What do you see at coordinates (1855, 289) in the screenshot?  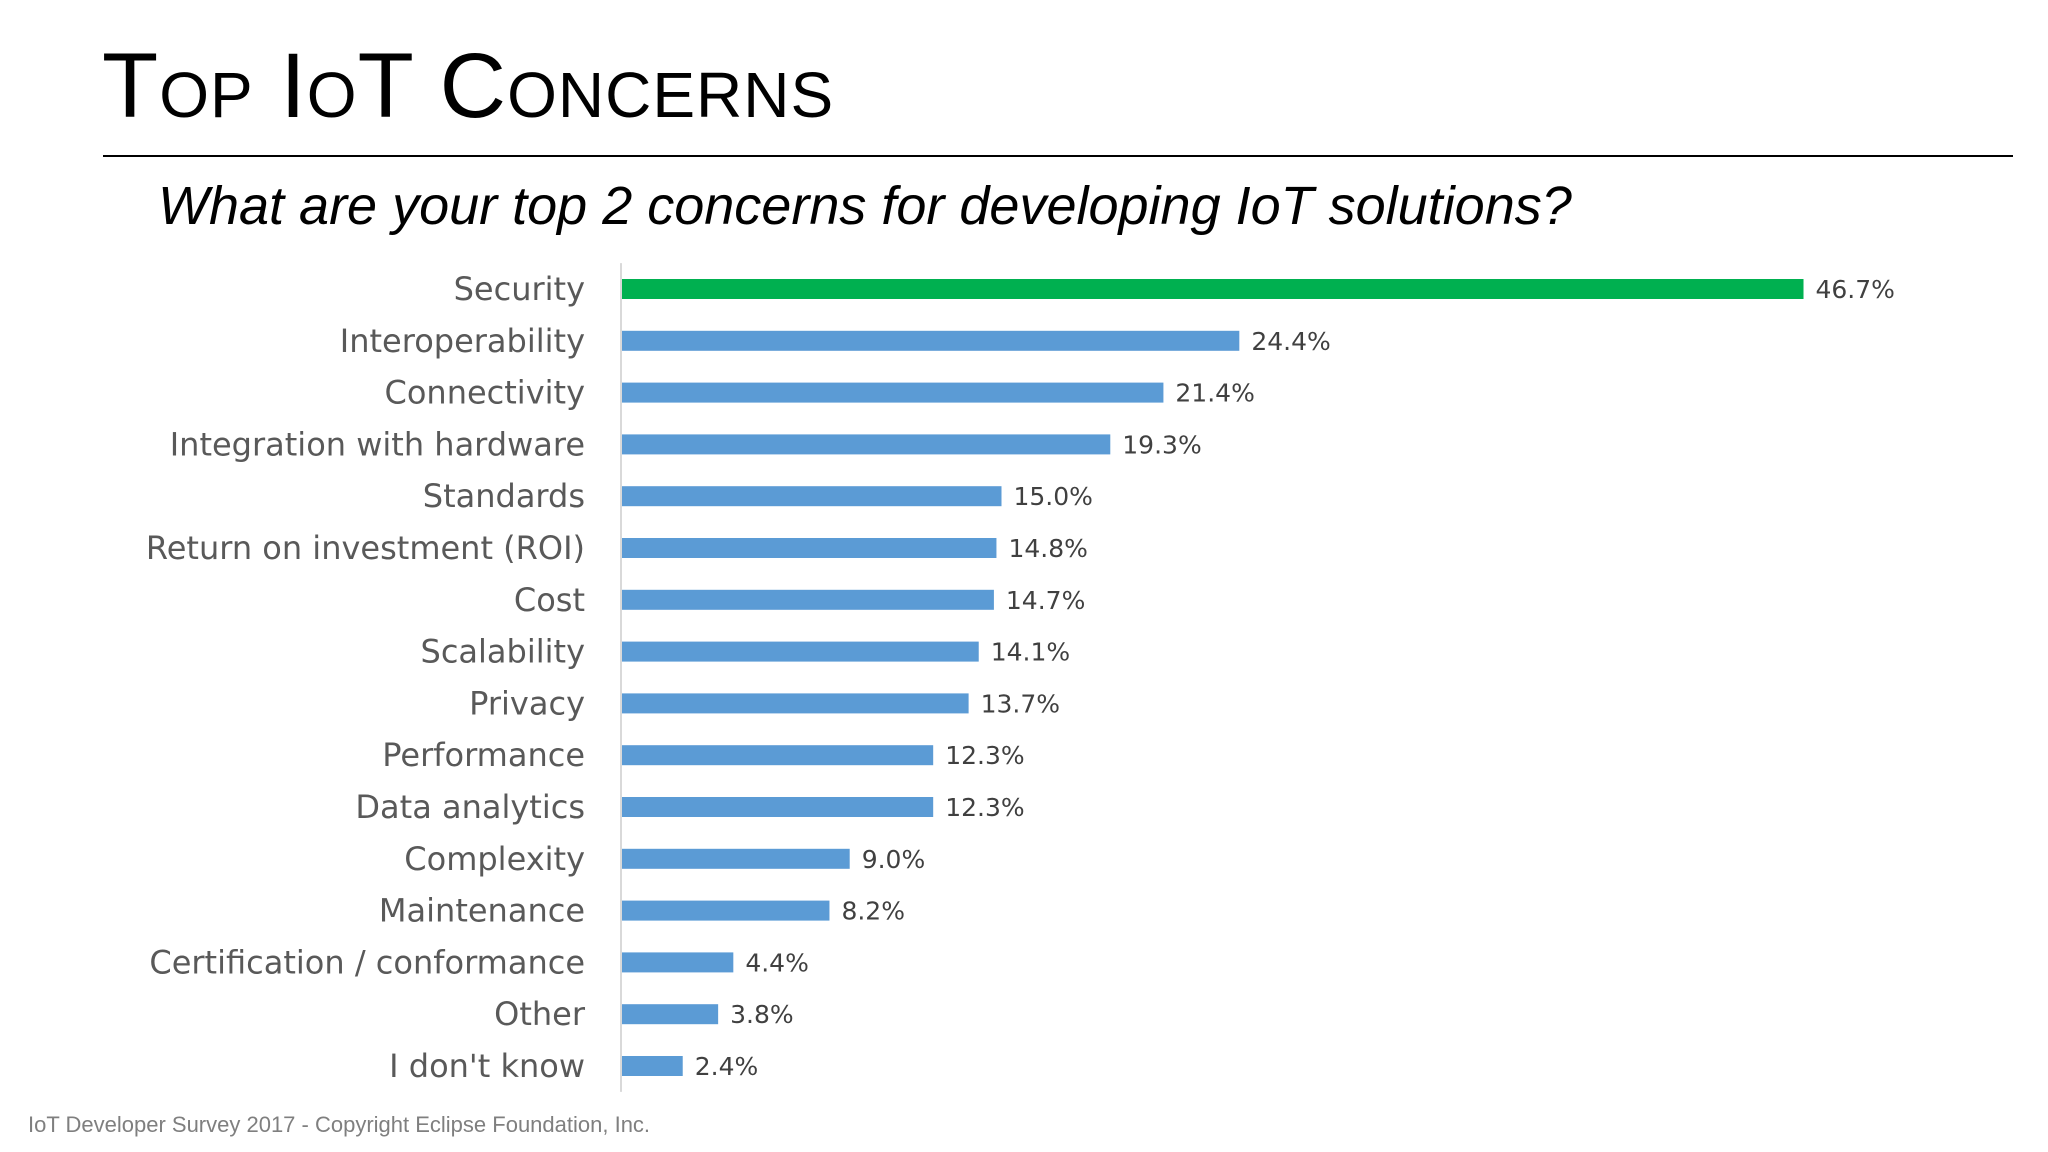 I see `value-label: 46.7%` at bounding box center [1855, 289].